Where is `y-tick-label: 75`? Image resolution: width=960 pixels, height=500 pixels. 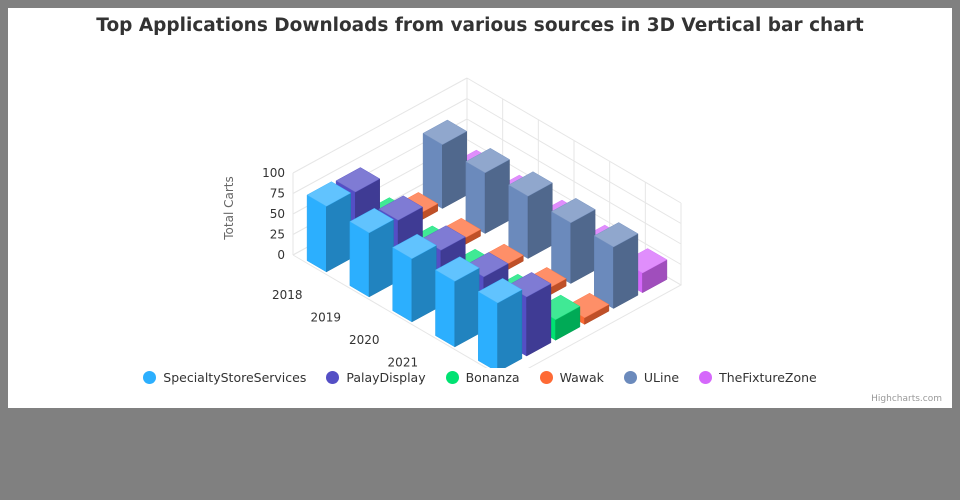 y-tick-label: 75 is located at coordinates (277, 194).